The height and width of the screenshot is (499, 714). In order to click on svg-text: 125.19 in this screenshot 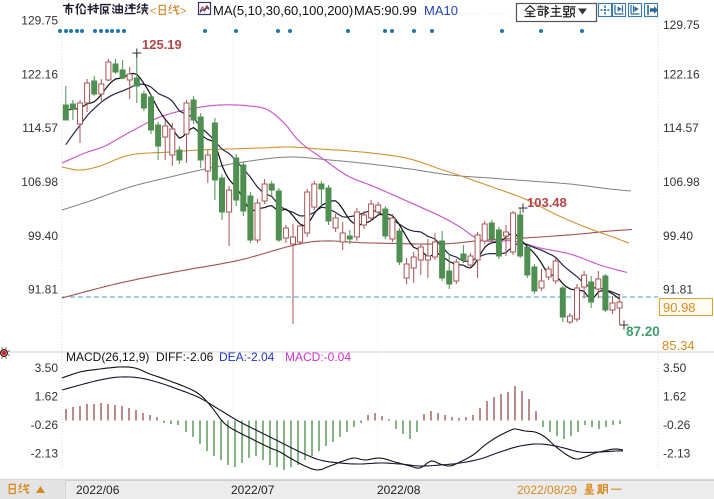, I will do `click(162, 44)`.